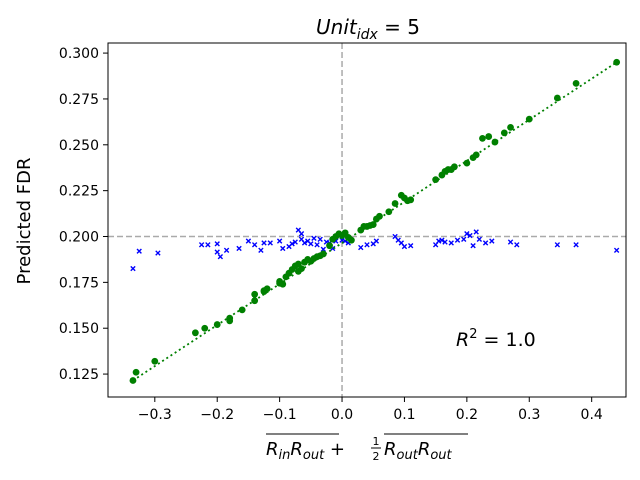  What do you see at coordinates (79, 329) in the screenshot?
I see `y-tick-label: 0.150` at bounding box center [79, 329].